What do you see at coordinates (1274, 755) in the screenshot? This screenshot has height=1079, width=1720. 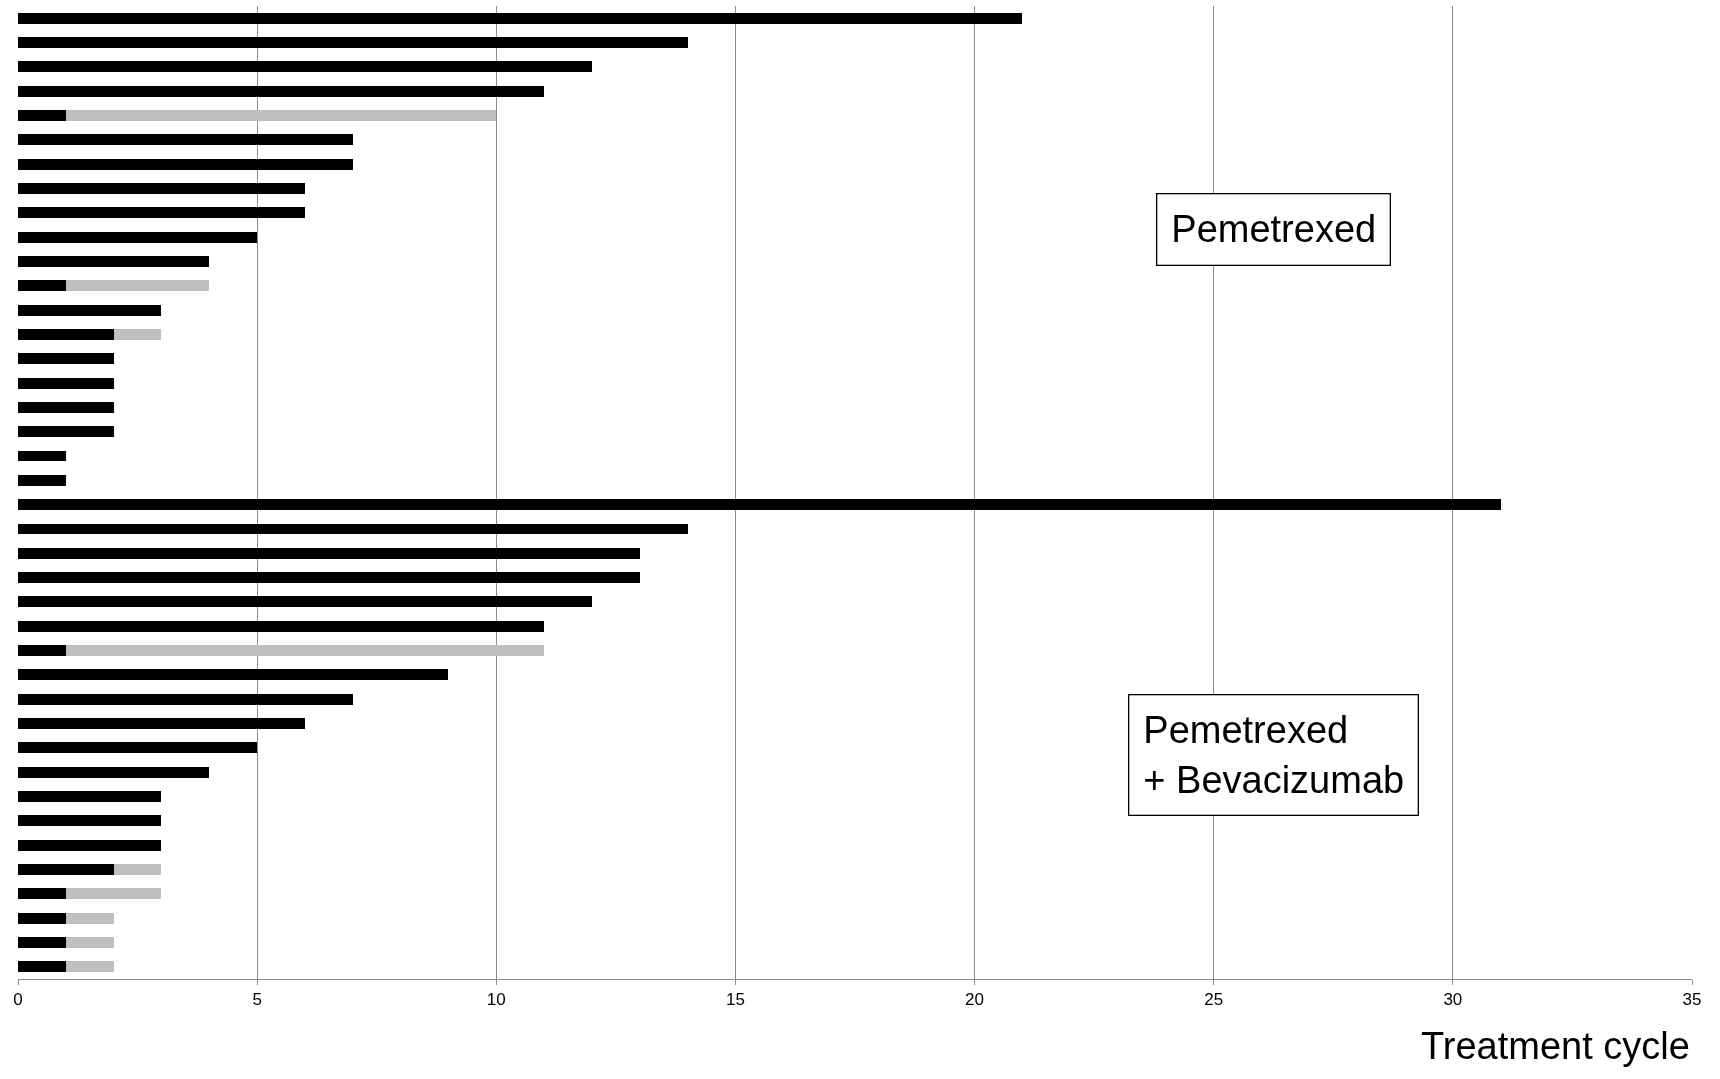 I see `annotation: Pemetrexed + Bevacizumab` at bounding box center [1274, 755].